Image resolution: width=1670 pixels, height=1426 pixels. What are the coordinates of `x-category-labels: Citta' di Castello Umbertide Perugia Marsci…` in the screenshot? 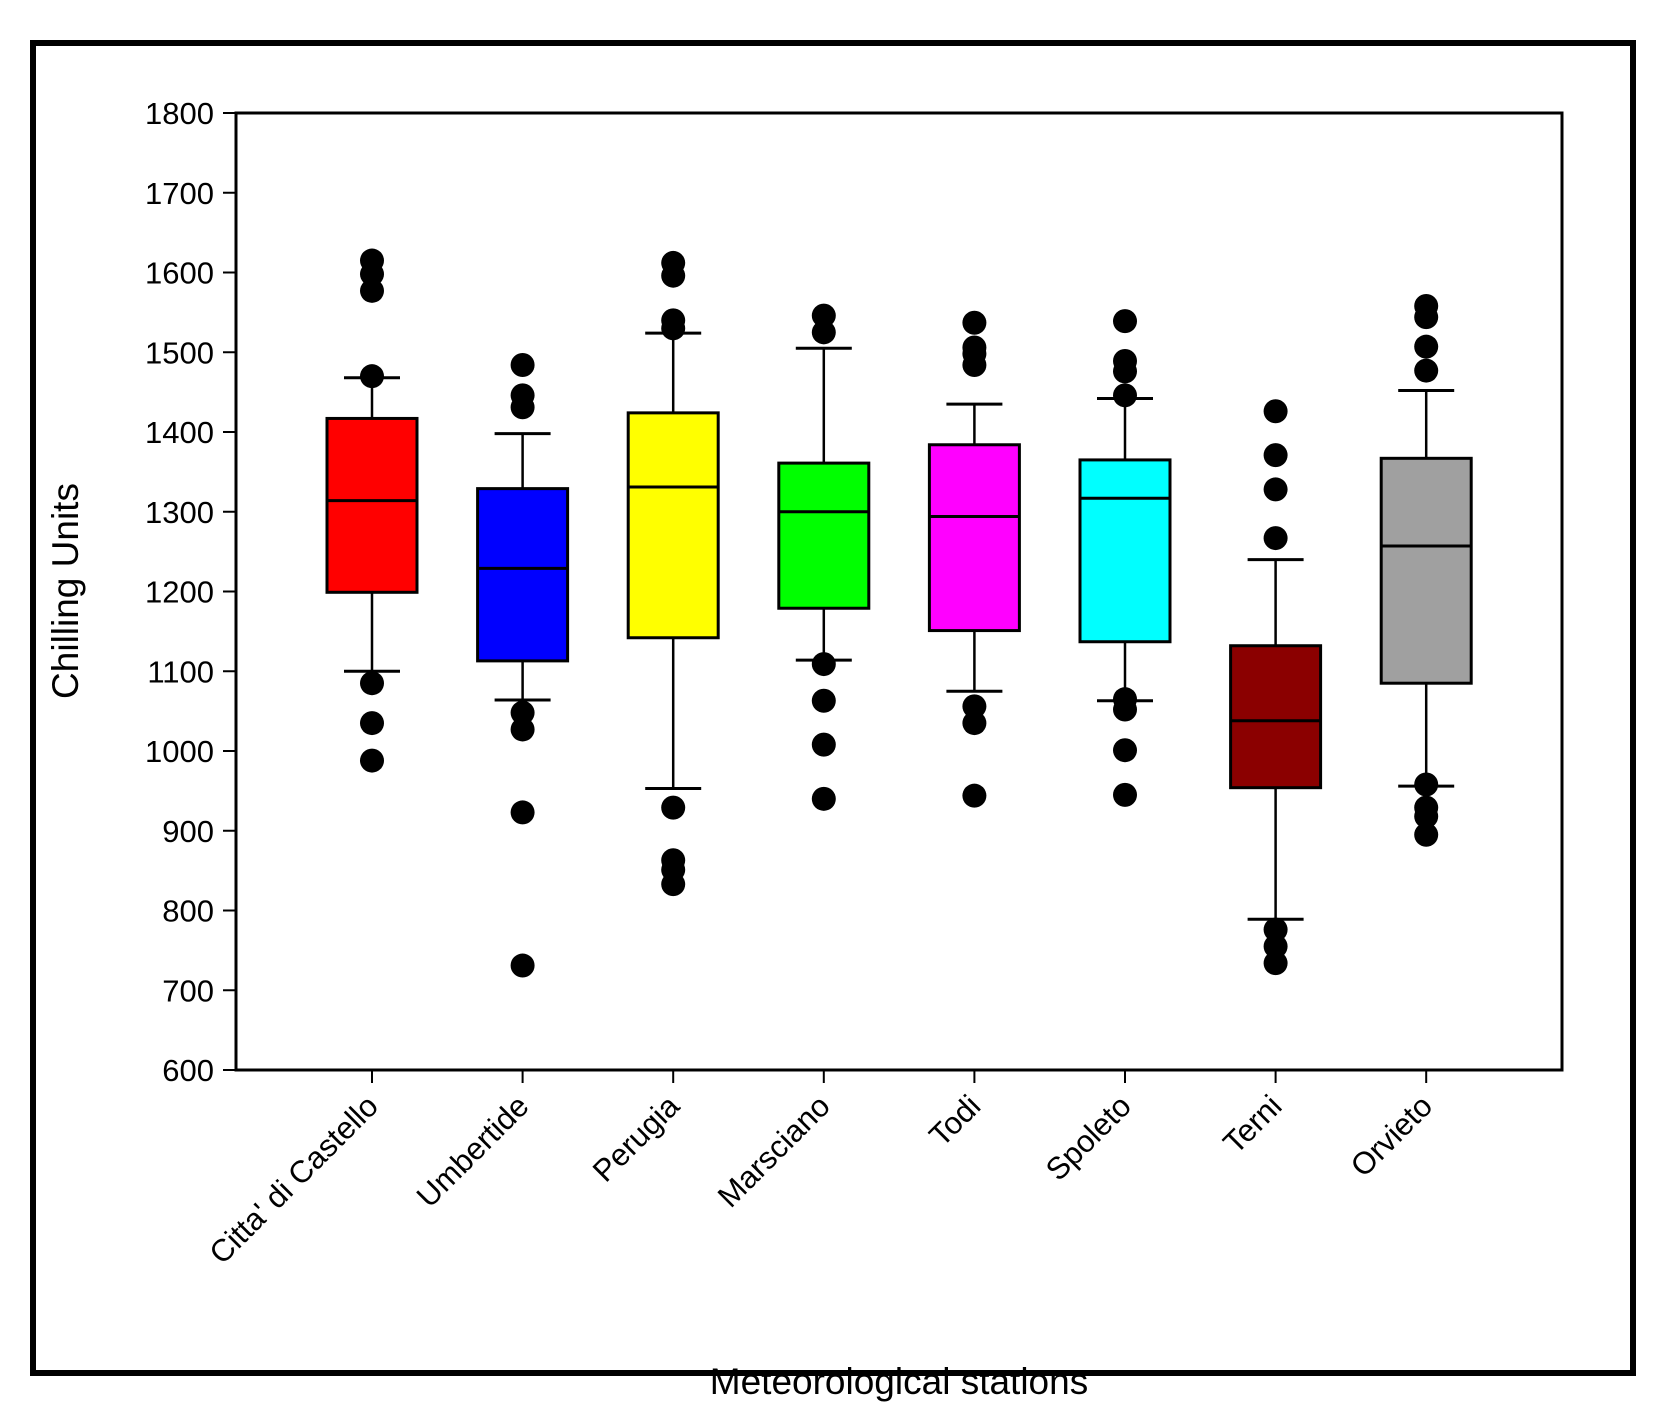 It's located at (821, 1170).